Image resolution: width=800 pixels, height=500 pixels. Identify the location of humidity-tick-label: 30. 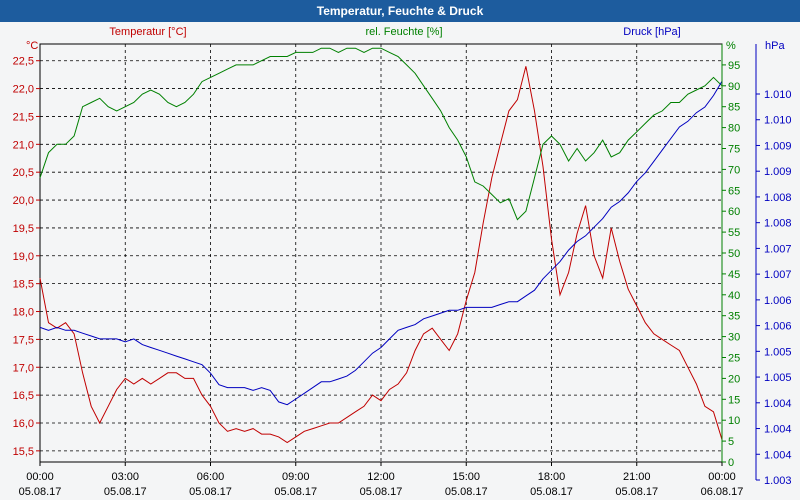
(734, 338).